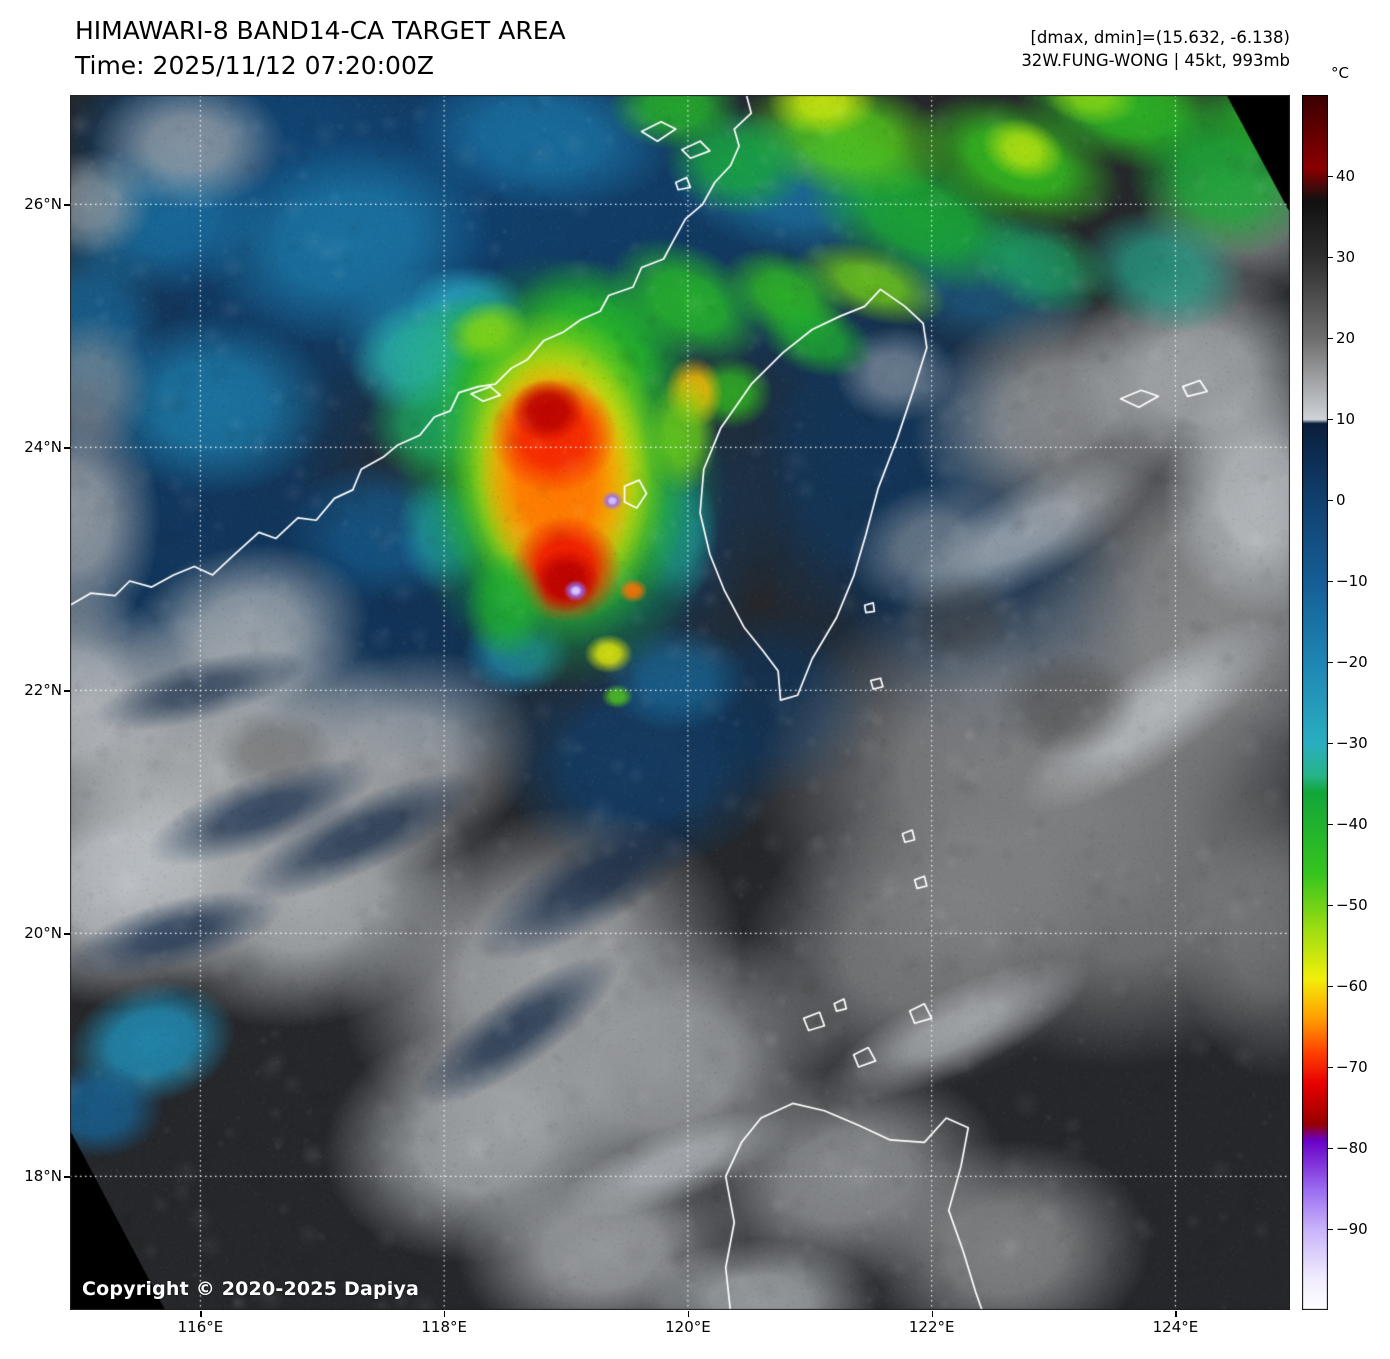  I want to click on colorbar-tick-label: 10, so click(1346, 419).